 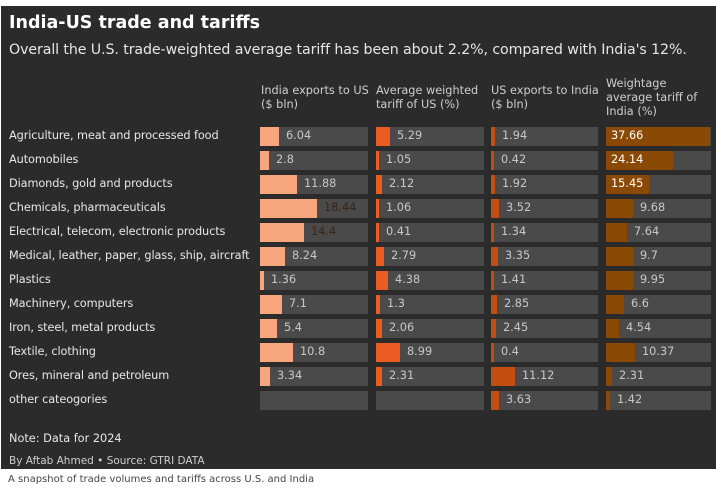 I want to click on value-us-tariff-machinery-computers: 1.3, so click(x=396, y=303).